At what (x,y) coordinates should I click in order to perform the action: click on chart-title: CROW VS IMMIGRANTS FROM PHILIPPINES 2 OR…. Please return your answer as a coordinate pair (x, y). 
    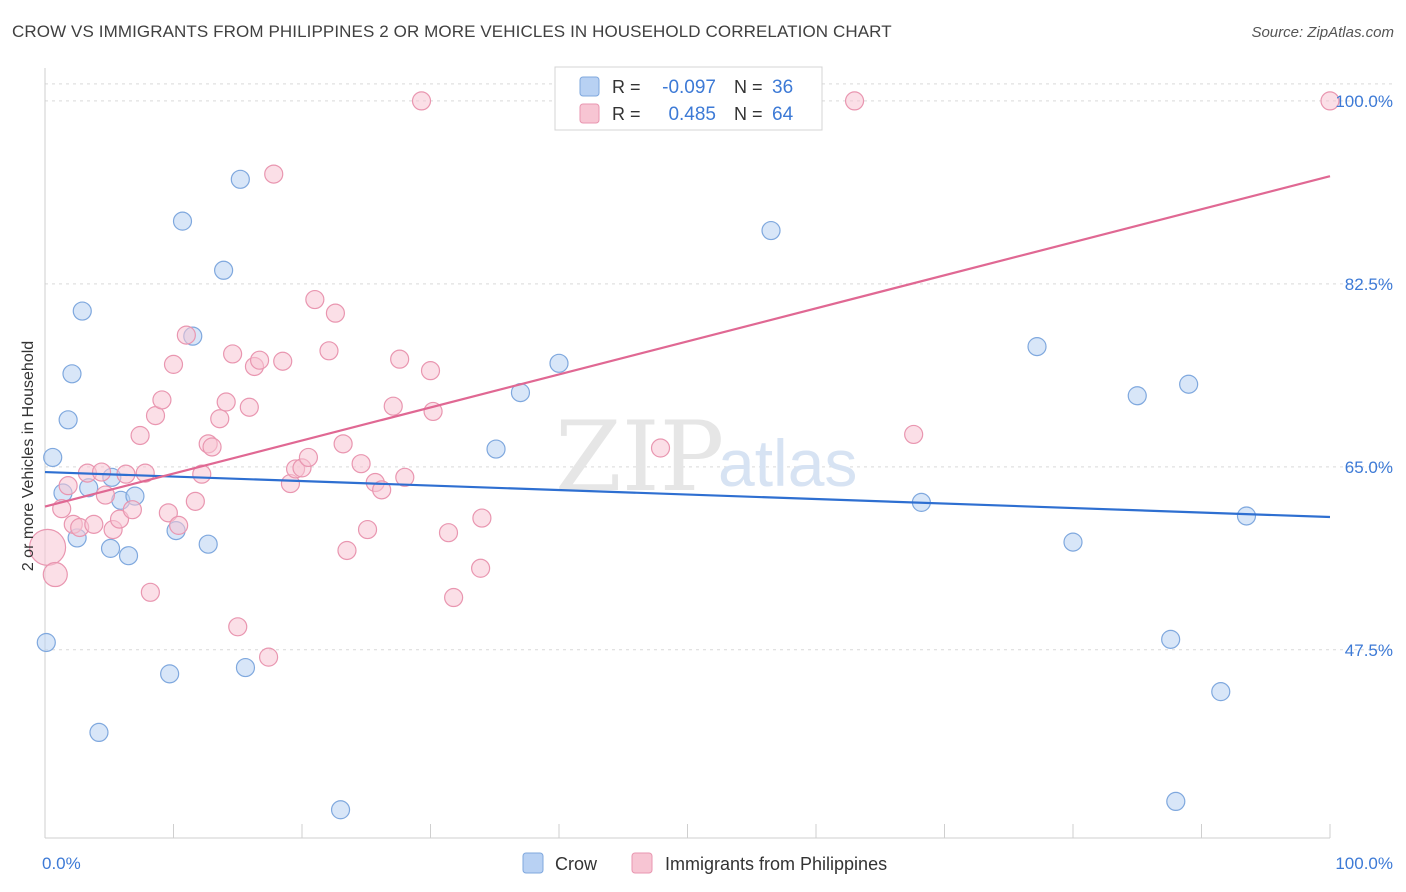
    Looking at the image, I should click on (452, 31).